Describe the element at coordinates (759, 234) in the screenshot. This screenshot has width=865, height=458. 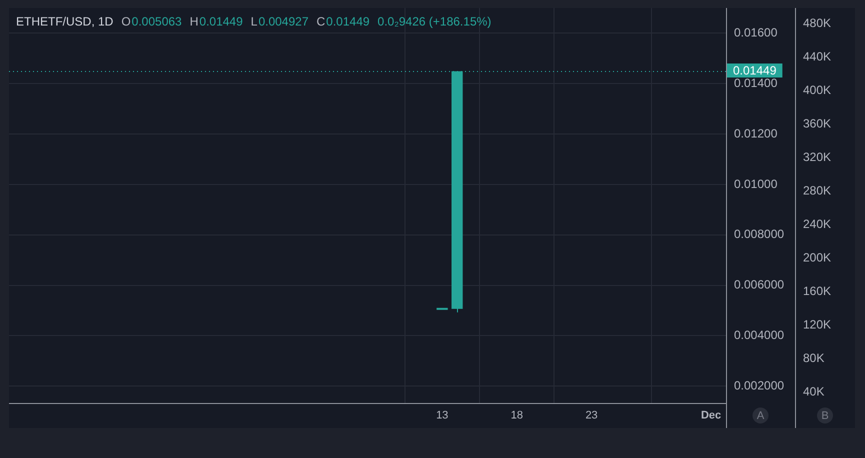
I see `y-tick-label: 0.008000` at that location.